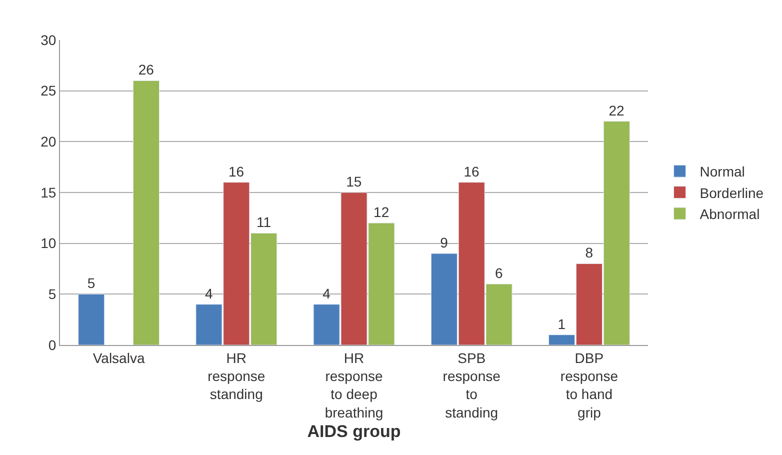 The image size is (782, 455). I want to click on data-label: 22, so click(616, 110).